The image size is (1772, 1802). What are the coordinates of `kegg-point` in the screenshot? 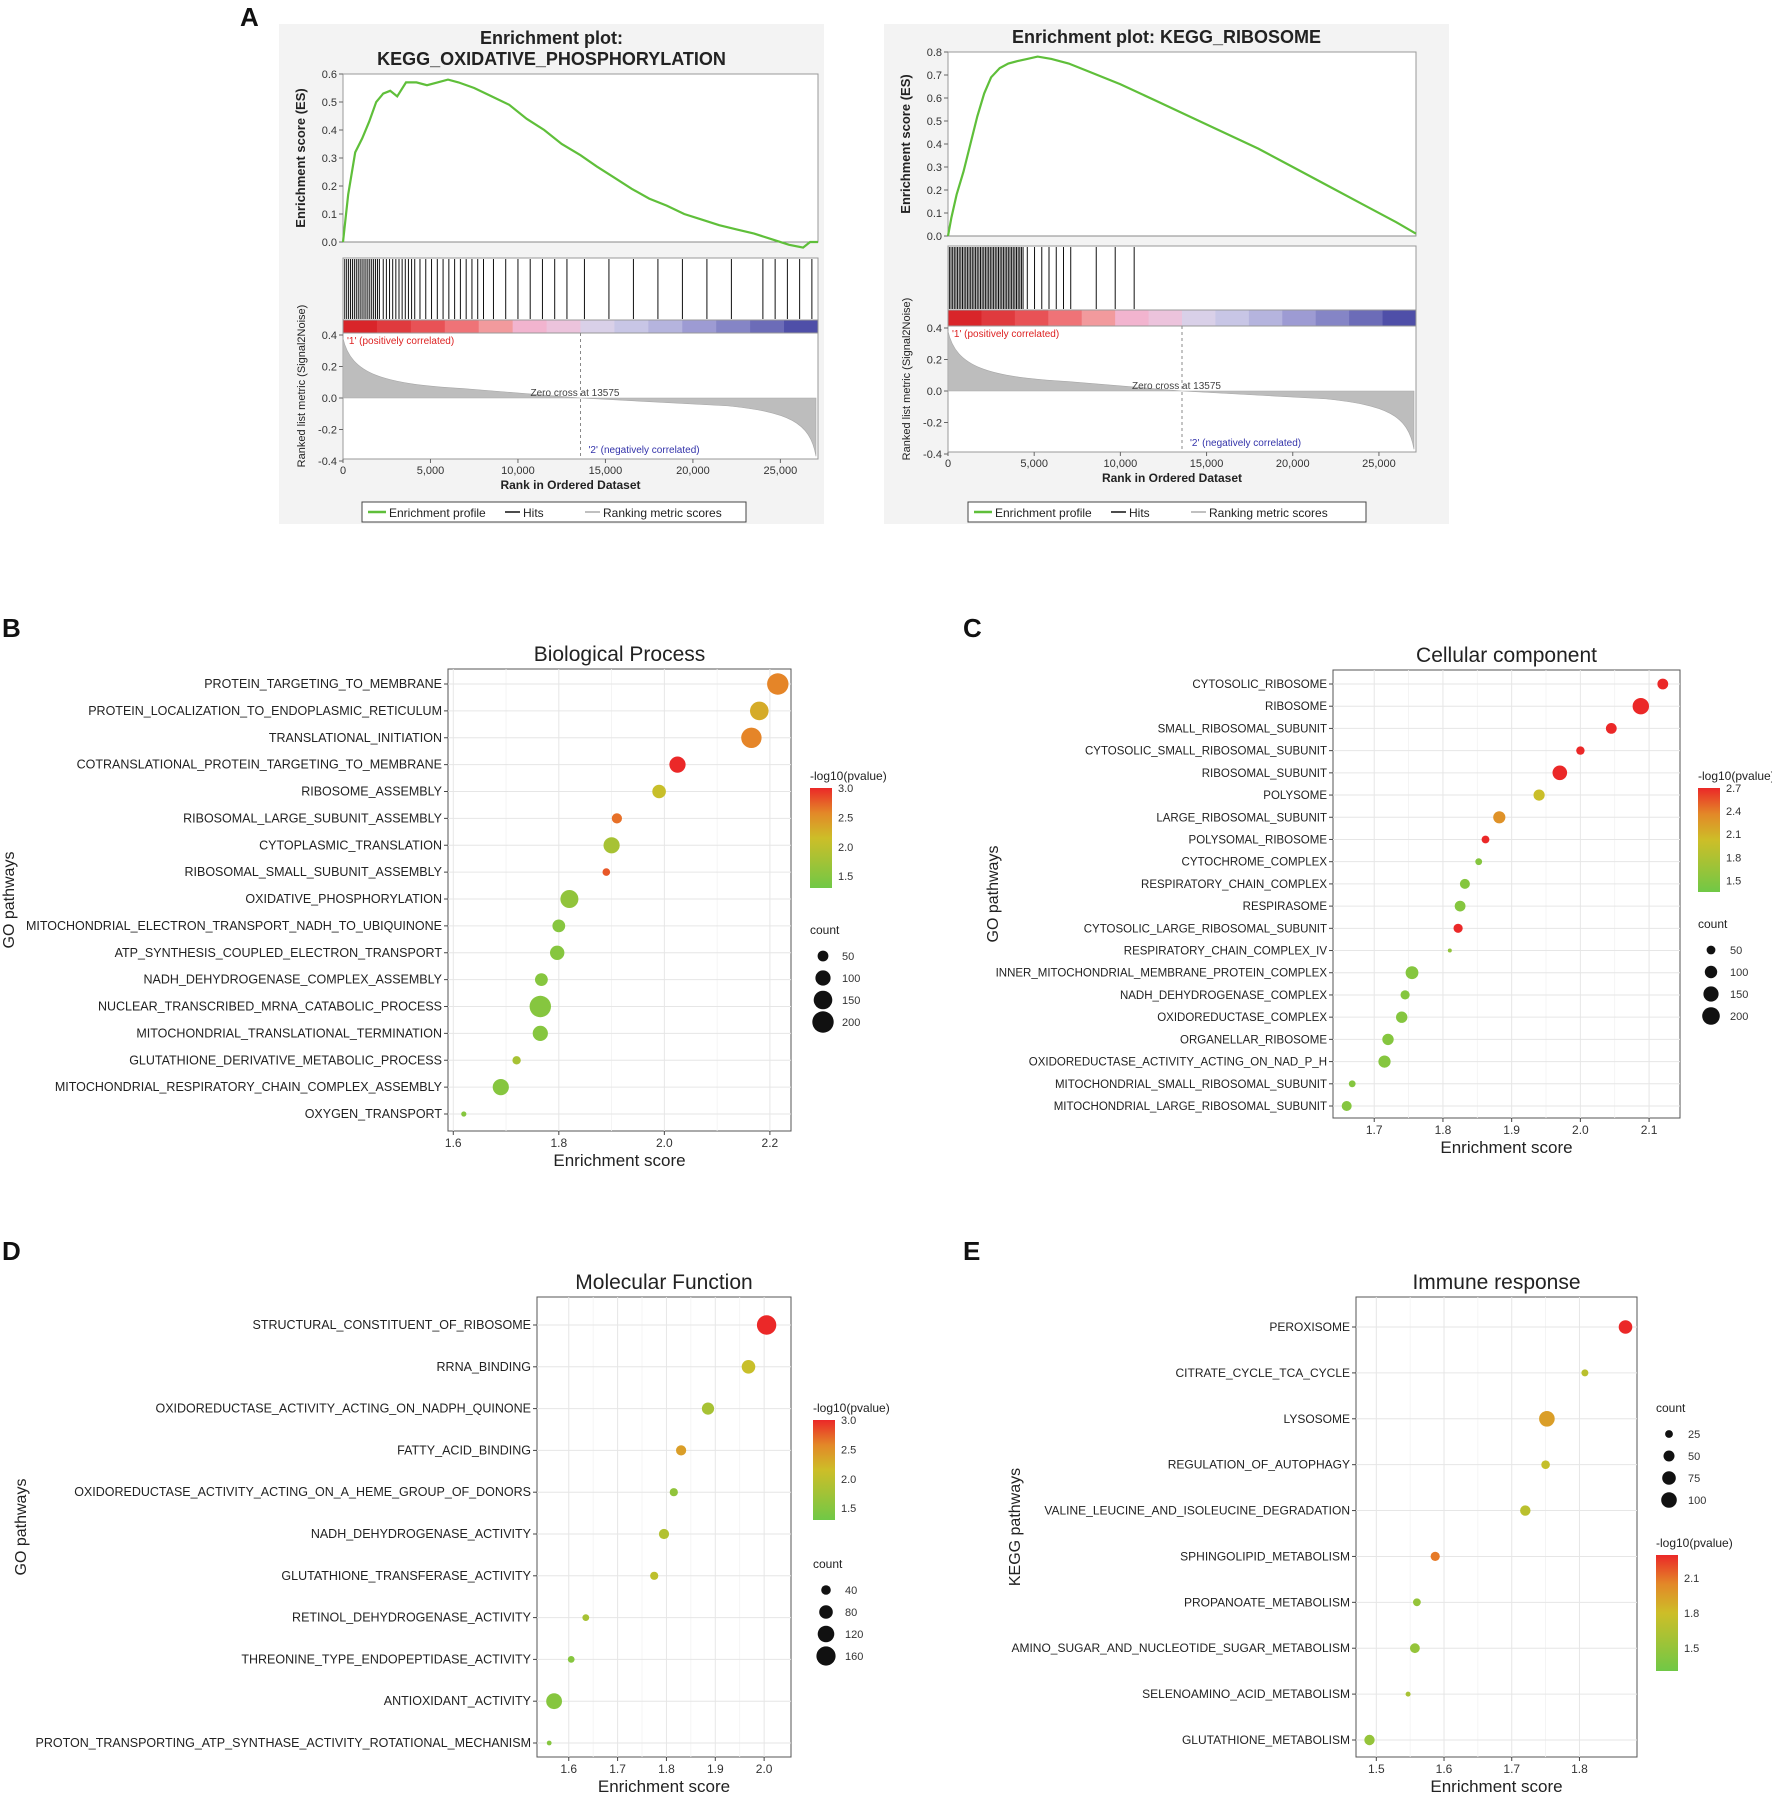 It's located at (1547, 1419).